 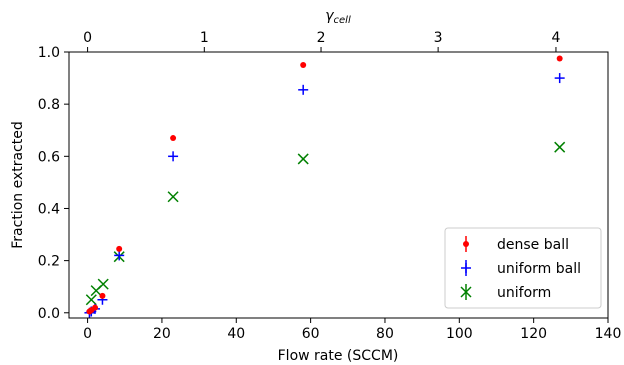 What do you see at coordinates (49, 262) in the screenshot?
I see `y-tick-label: 0.2` at bounding box center [49, 262].